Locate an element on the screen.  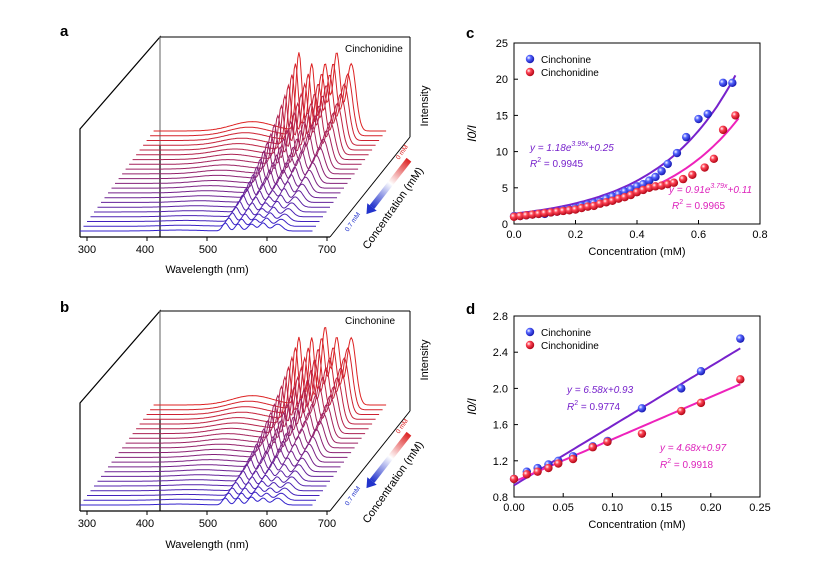
panel-b-frame is located at coordinates (245, 412).